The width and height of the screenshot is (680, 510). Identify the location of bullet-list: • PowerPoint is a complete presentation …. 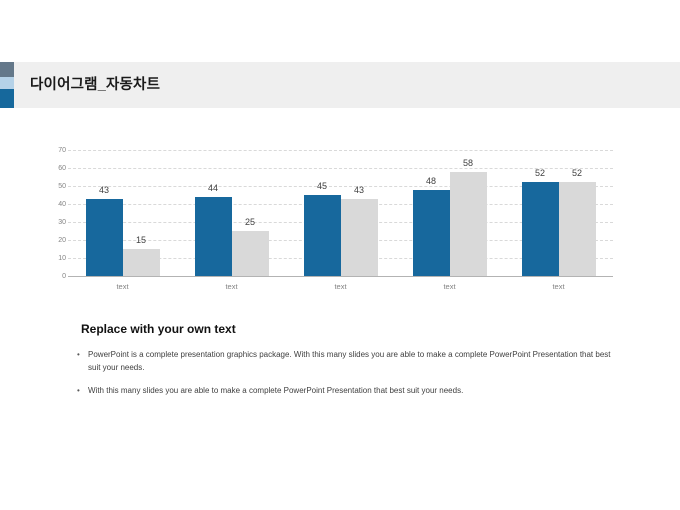
(347, 372).